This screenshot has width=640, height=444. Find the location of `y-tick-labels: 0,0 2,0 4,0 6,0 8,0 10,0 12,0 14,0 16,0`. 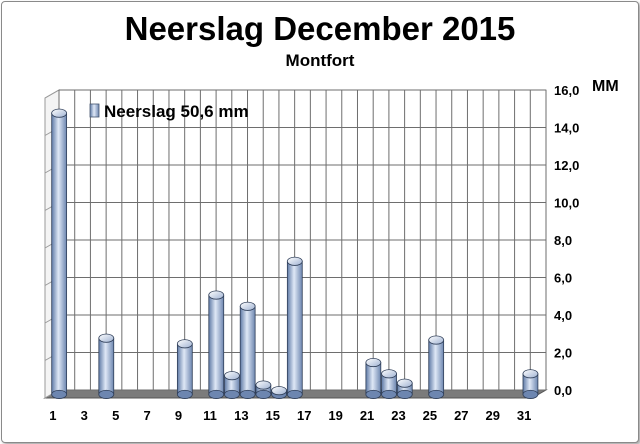

y-tick-labels: 0,0 2,0 4,0 6,0 8,0 10,0 12,0 14,0 16,0 is located at coordinates (566, 240).